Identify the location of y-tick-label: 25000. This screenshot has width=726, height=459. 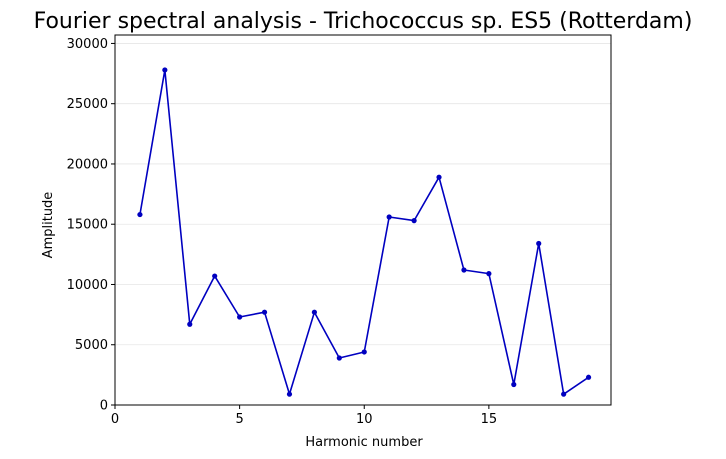
(87, 104).